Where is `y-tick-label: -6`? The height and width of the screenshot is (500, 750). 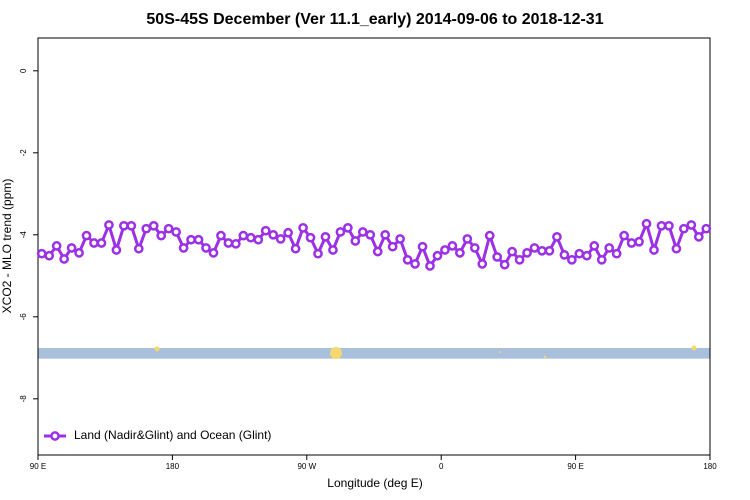
y-tick-label: -6 is located at coordinates (23, 317).